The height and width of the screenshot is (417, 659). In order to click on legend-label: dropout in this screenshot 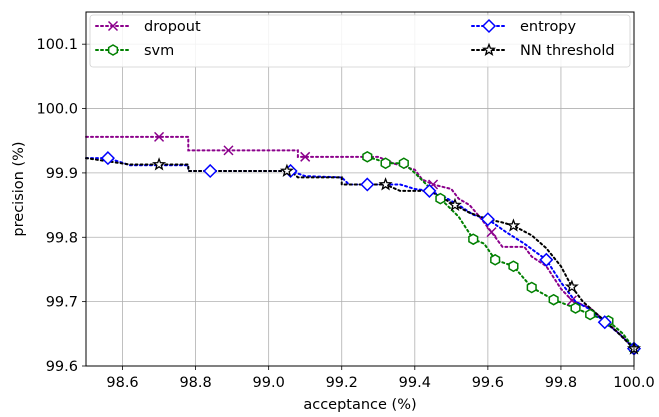, I will do `click(172, 27)`.